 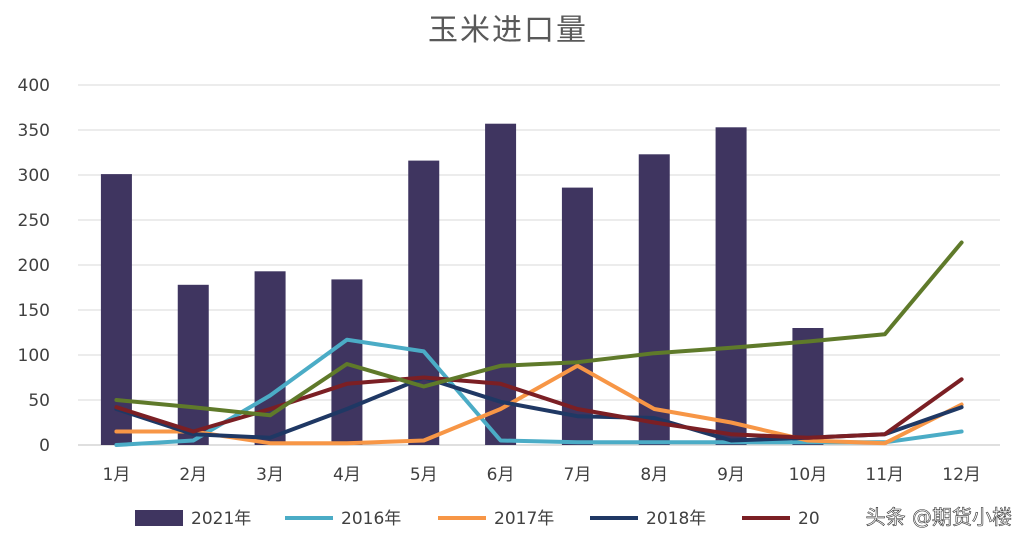 What do you see at coordinates (371, 519) in the screenshot?
I see `legend-label: 2016年` at bounding box center [371, 519].